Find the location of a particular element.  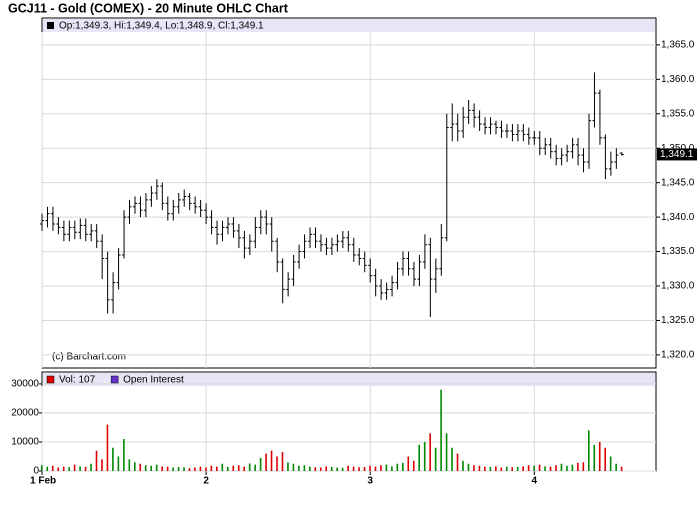

copyright-note: (c) Barchart.com is located at coordinates (89, 357).